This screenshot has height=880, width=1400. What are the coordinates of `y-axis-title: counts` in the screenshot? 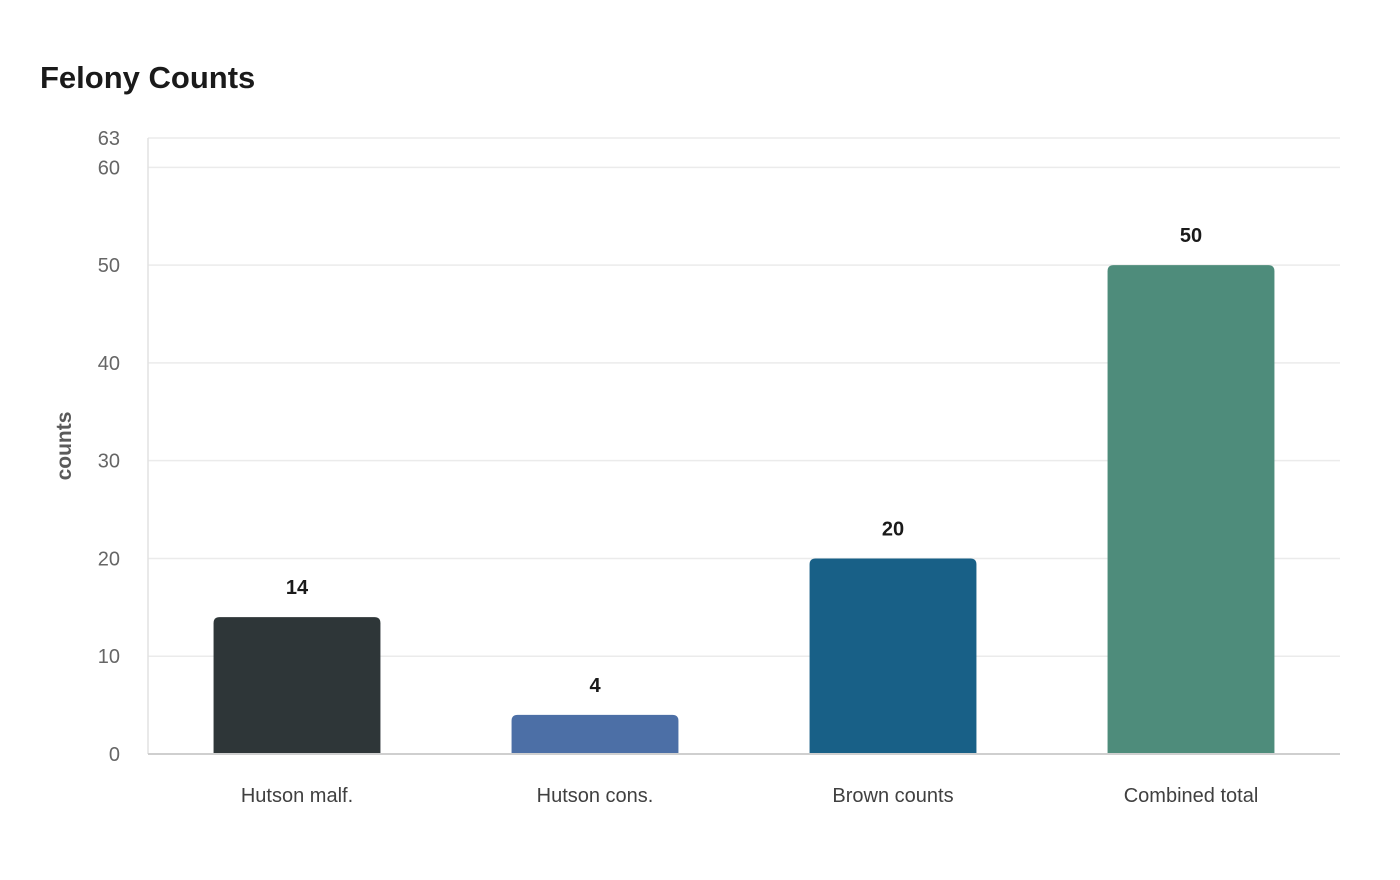 It's located at (64, 446).